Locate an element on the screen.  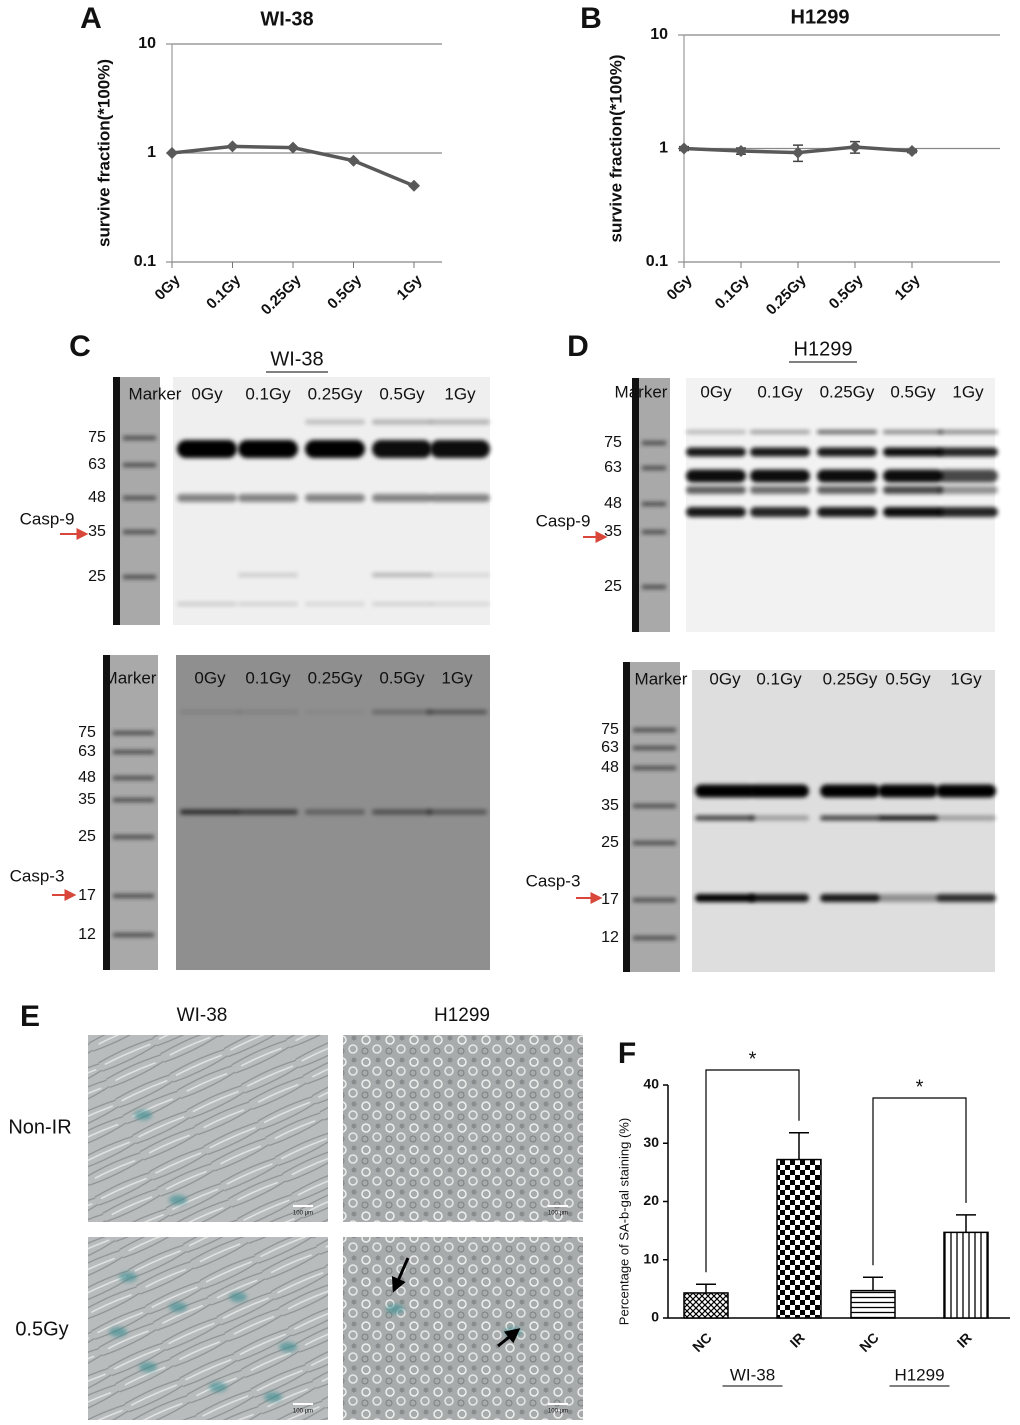
protein-label: Casp-3 is located at coordinates (553, 880).